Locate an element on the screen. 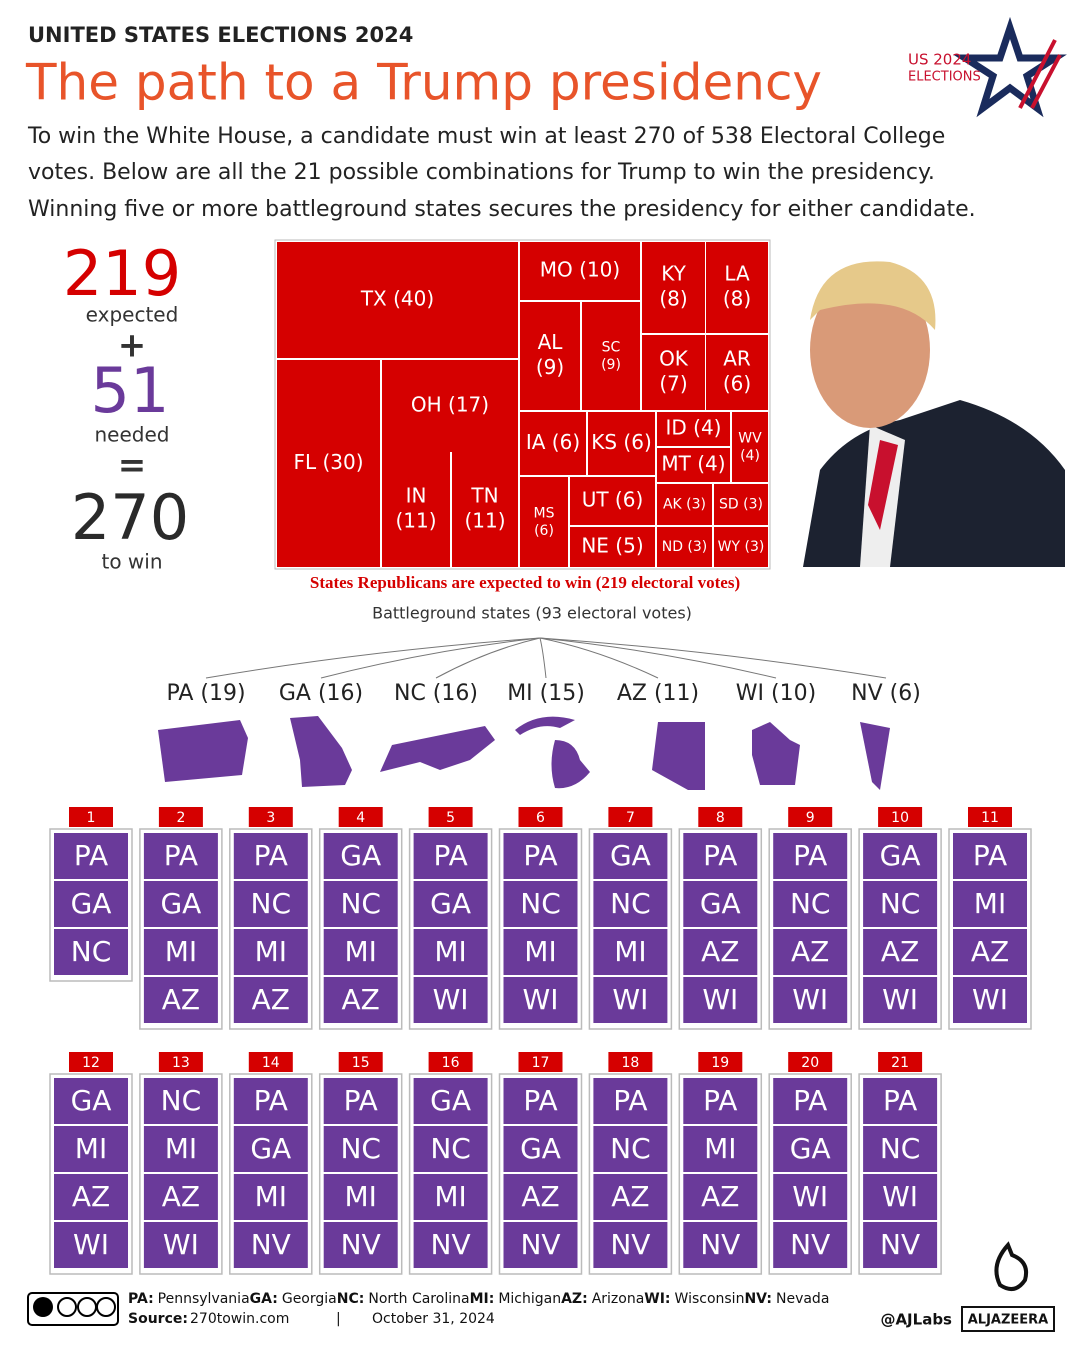 The height and width of the screenshot is (1350, 1081). combo-number: 11 is located at coordinates (990, 818).